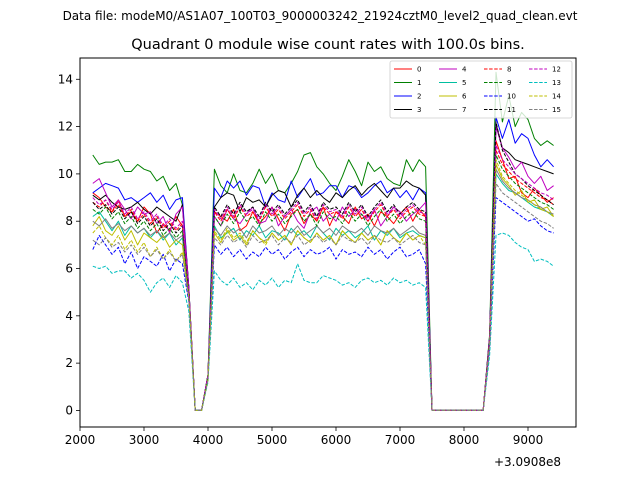 This screenshot has height=480, width=640. Describe the element at coordinates (69, 269) in the screenshot. I see `y-tick-label: 6` at that location.